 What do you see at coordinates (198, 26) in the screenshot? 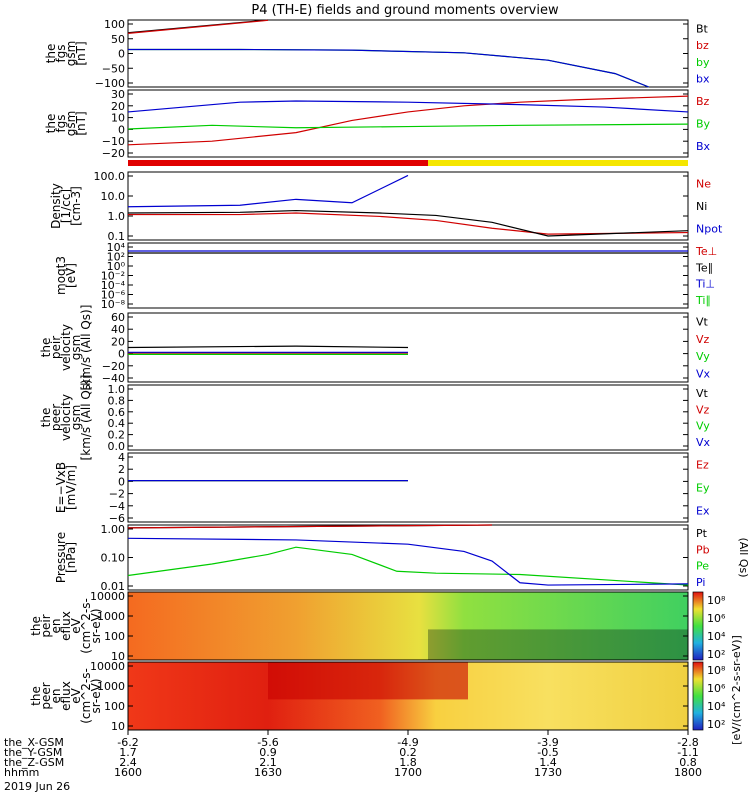
I see `series-line-bz` at bounding box center [198, 26].